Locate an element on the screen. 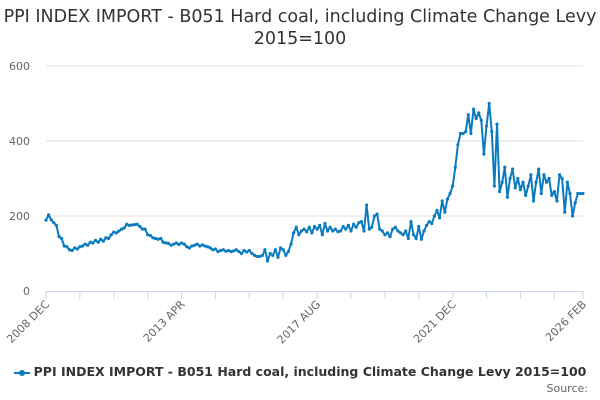  x-tick-label: 2013 APR is located at coordinates (164, 321).